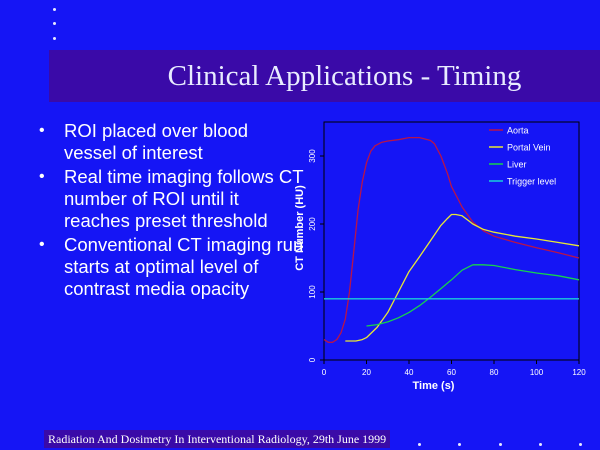 The image size is (600, 450). What do you see at coordinates (518, 131) in the screenshot?
I see `legend-label-aorta: Aorta` at bounding box center [518, 131].